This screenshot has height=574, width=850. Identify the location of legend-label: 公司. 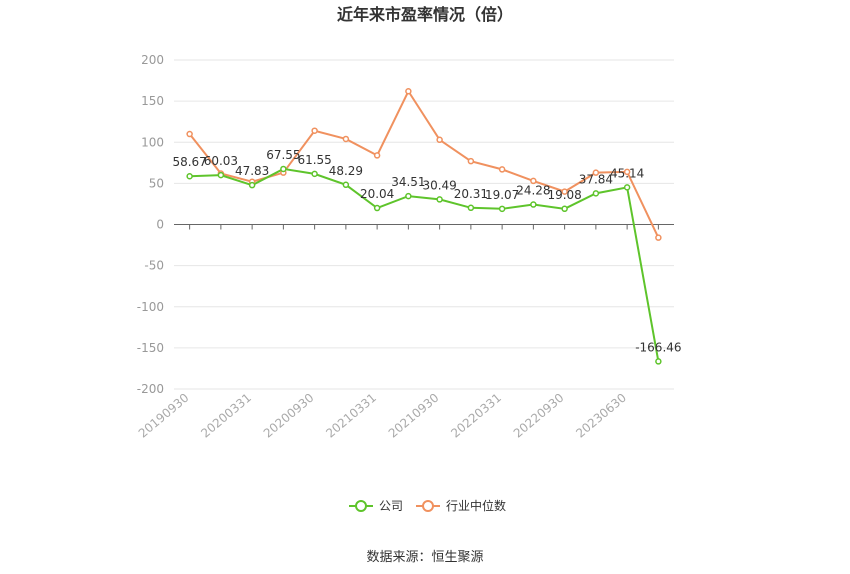
(391, 506).